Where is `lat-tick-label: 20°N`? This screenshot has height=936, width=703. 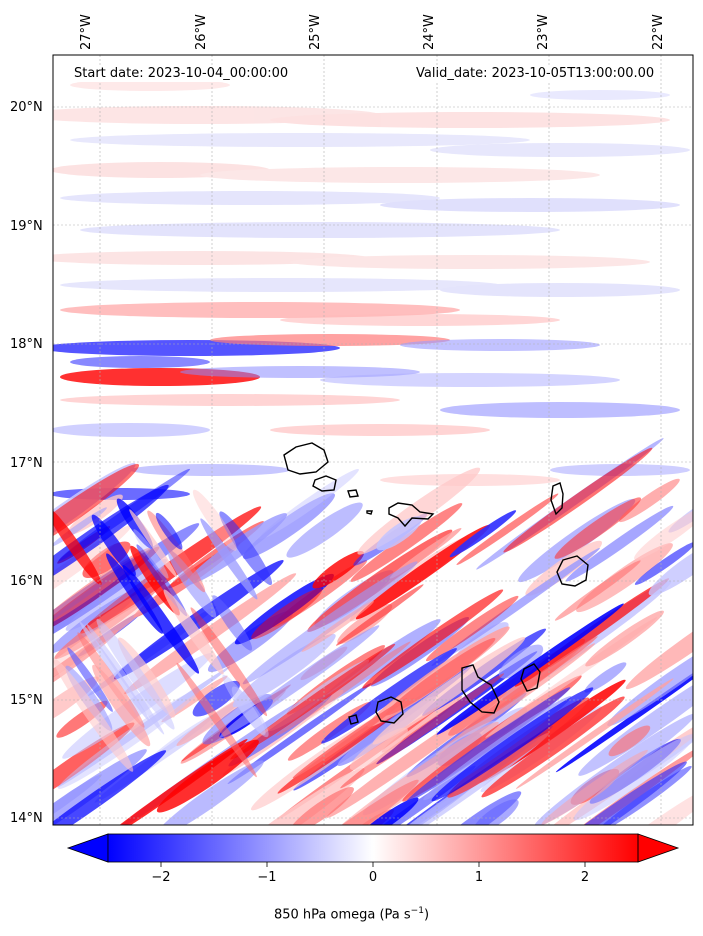
lat-tick-label: 20°N is located at coordinates (26, 108).